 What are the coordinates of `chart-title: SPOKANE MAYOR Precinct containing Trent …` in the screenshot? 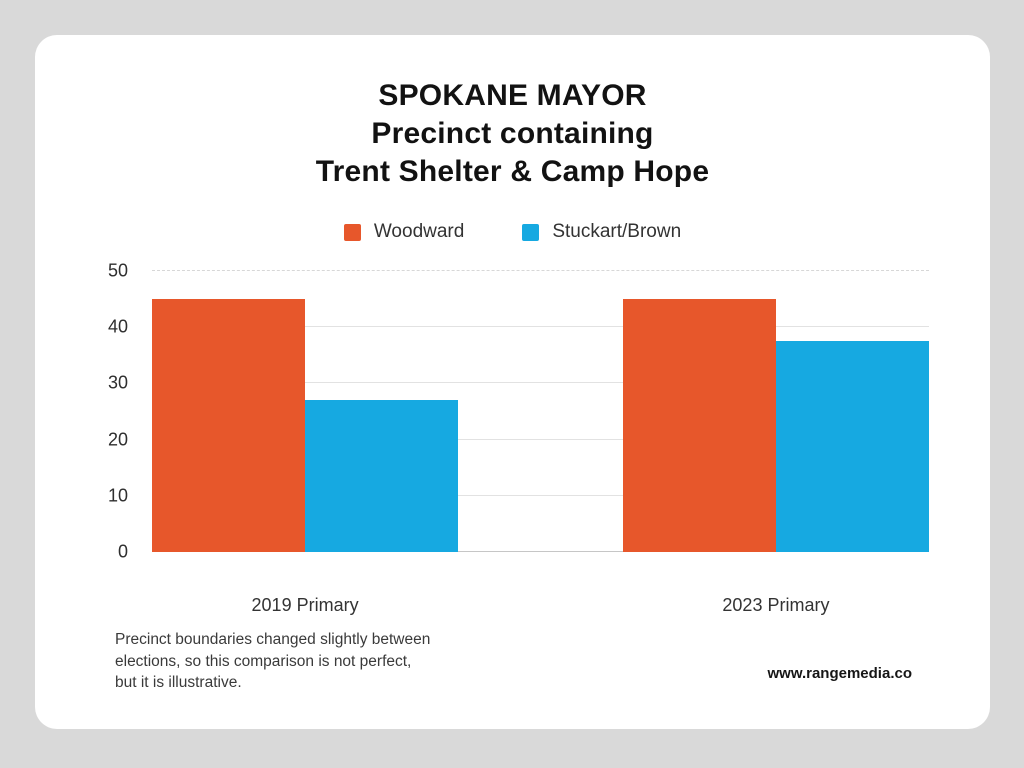 It's located at (512, 133).